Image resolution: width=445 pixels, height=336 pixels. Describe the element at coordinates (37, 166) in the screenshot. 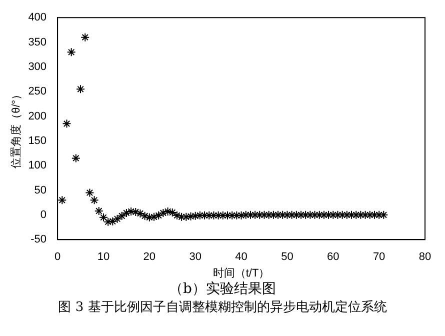

I see `y-tick-label: 100` at that location.